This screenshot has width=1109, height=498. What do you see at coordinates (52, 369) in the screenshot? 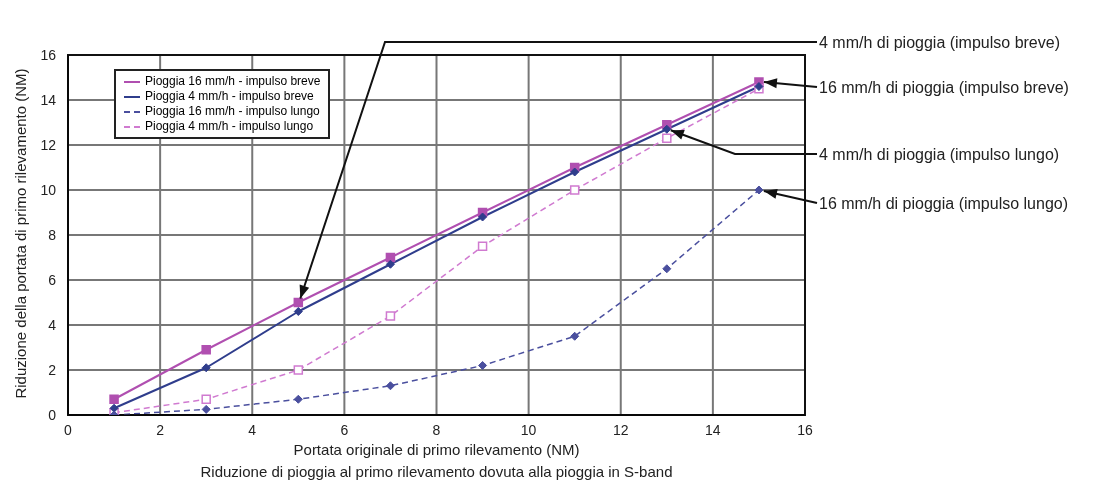
I see `y-tick-label: 2` at bounding box center [52, 369].